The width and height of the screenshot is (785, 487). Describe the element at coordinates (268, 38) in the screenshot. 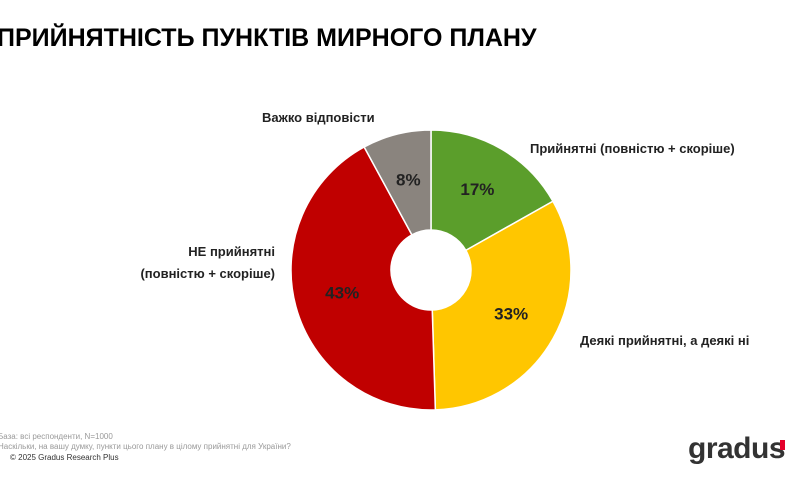

I see `chart-title: ПРИЙНЯТНІСТЬ ПУНКТІВ МИРНОГО ПЛАНУ` at that location.